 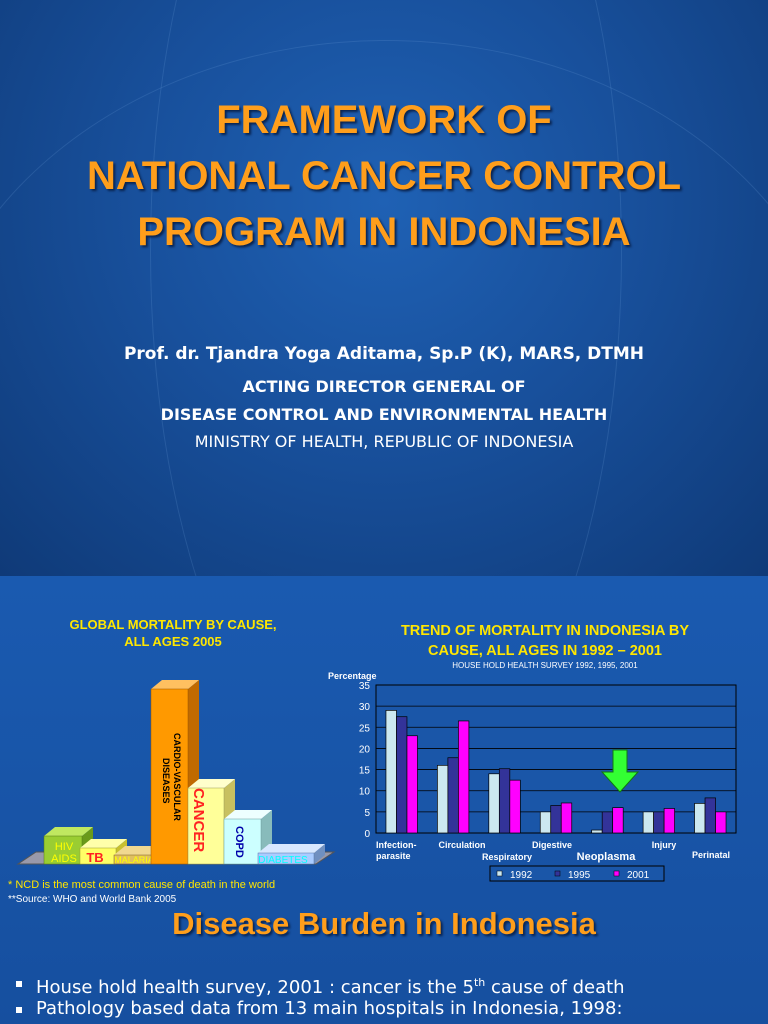 I want to click on source-note: **Source: WHO and World Bank 2005, so click(x=92, y=899).